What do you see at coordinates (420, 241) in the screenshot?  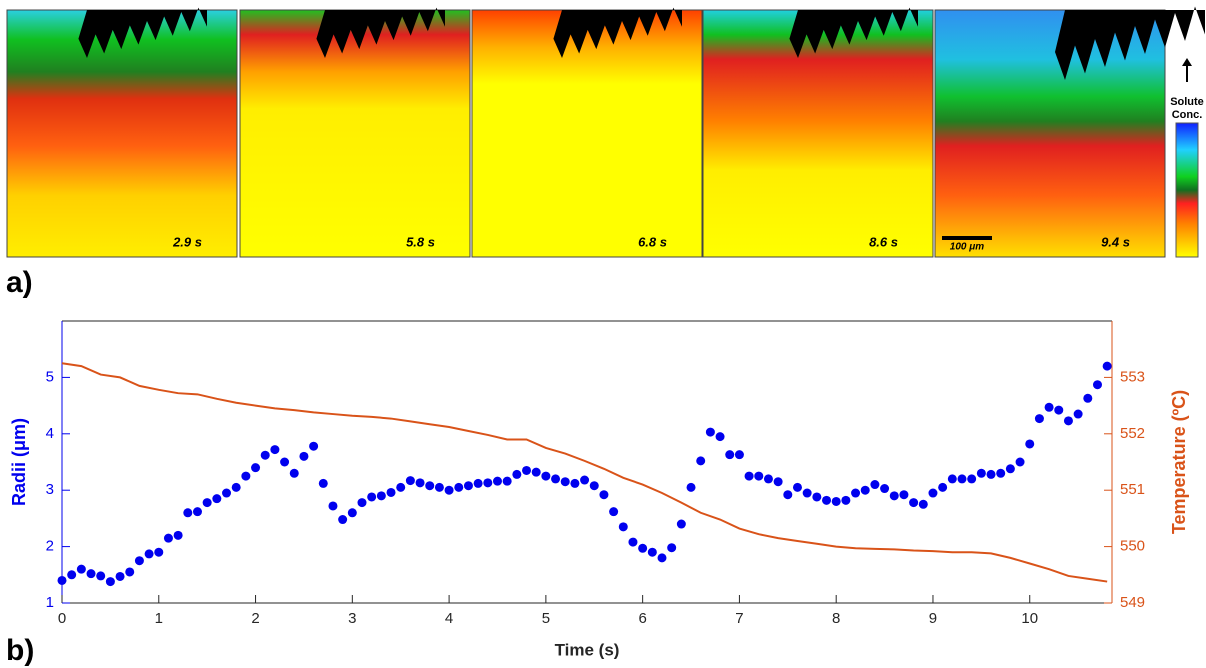 I see `time-label: 5.8 s` at bounding box center [420, 241].